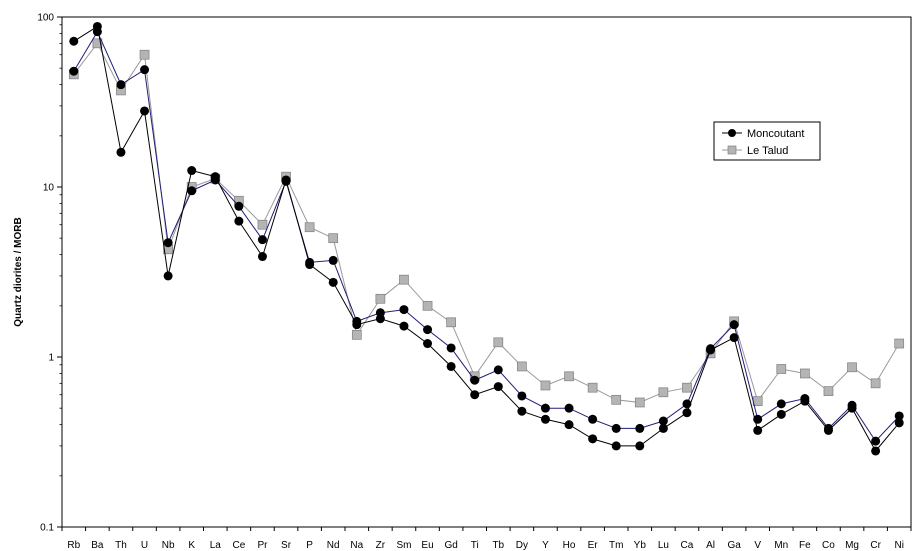 The width and height of the screenshot is (917, 551). What do you see at coordinates (687, 545) in the screenshot?
I see `x-tick-label: Ca` at bounding box center [687, 545].